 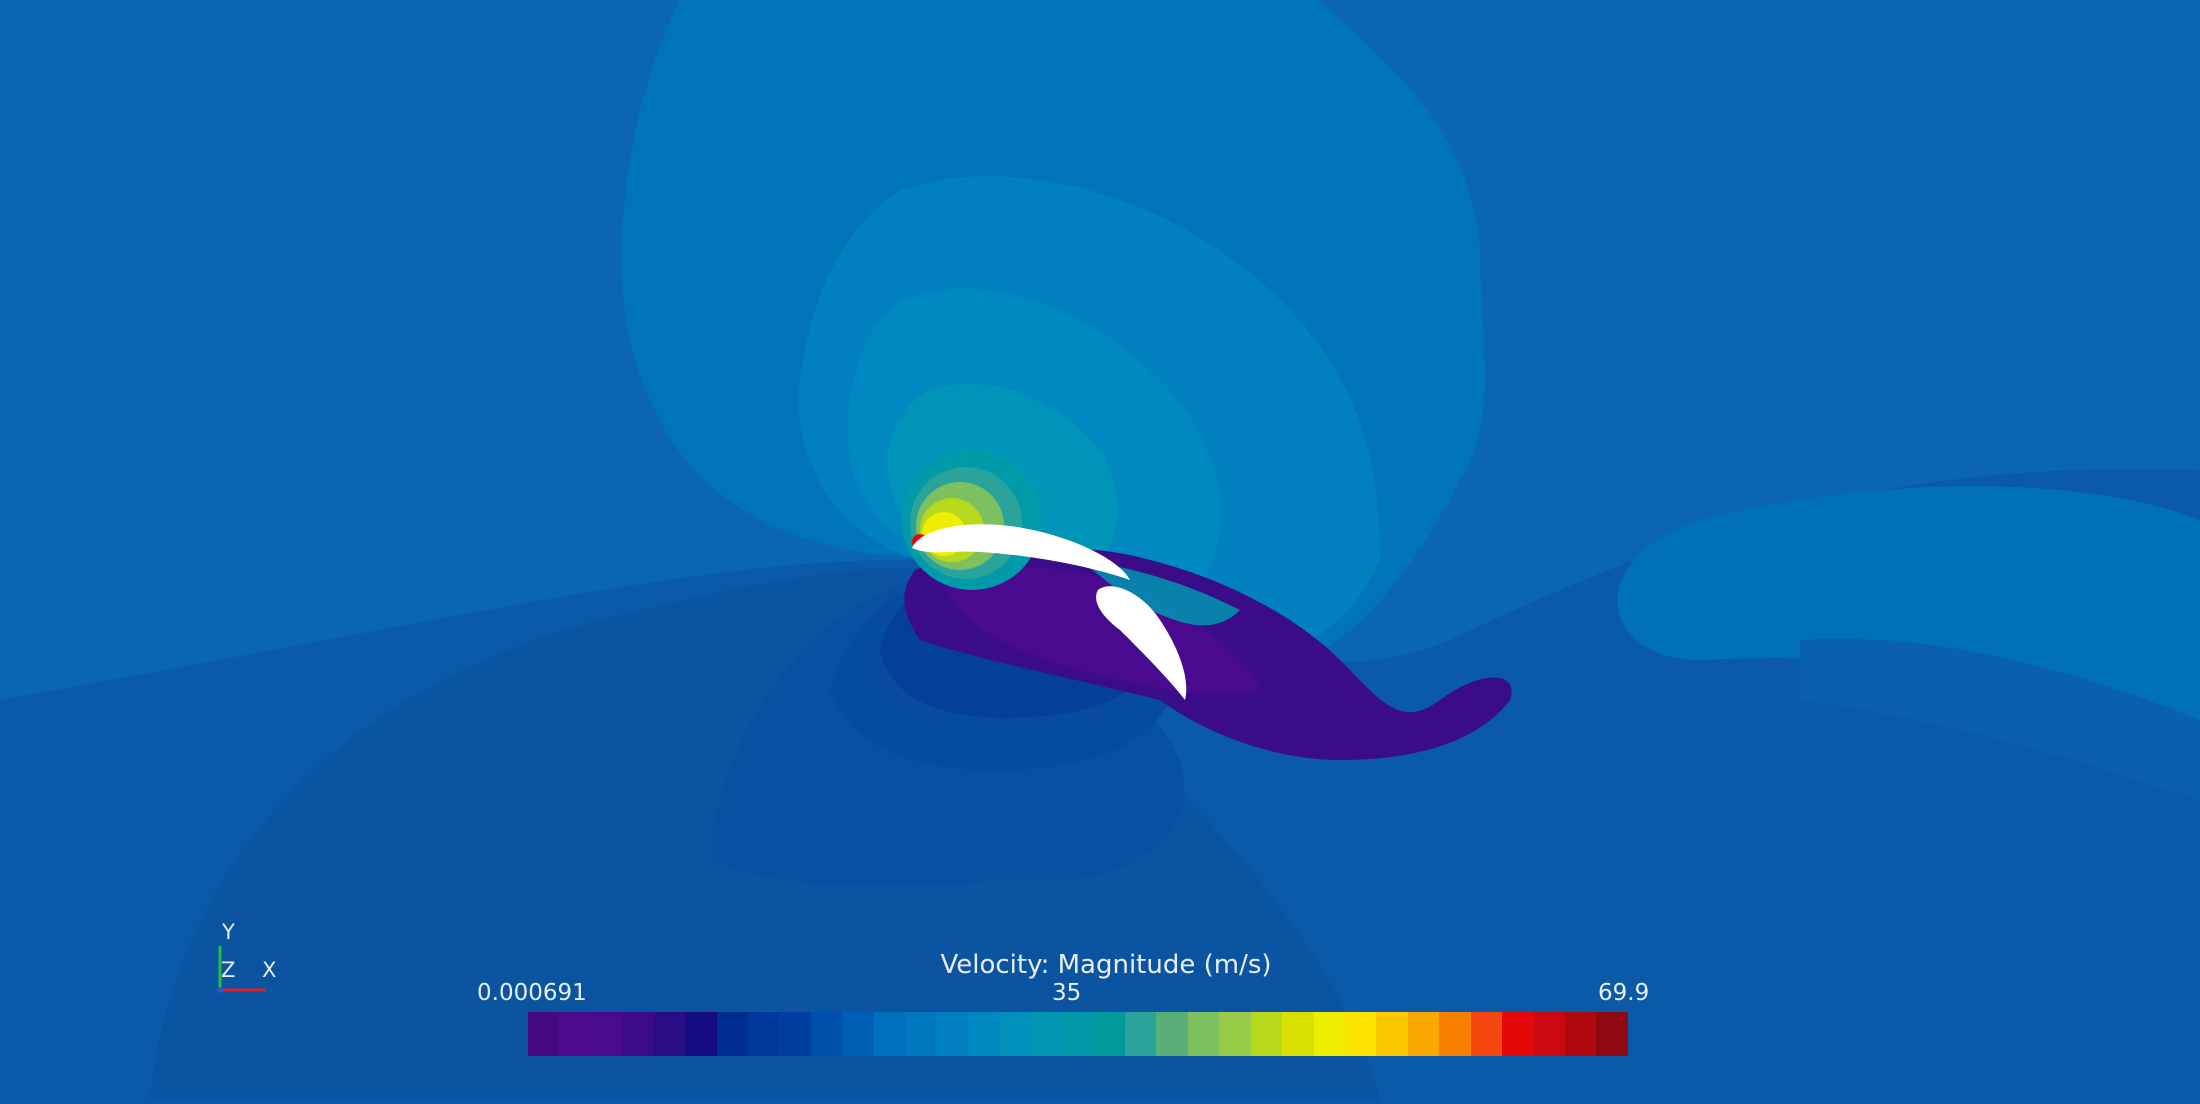 What do you see at coordinates (1067, 993) in the screenshot?
I see `colorbar-mid-label: 35` at bounding box center [1067, 993].